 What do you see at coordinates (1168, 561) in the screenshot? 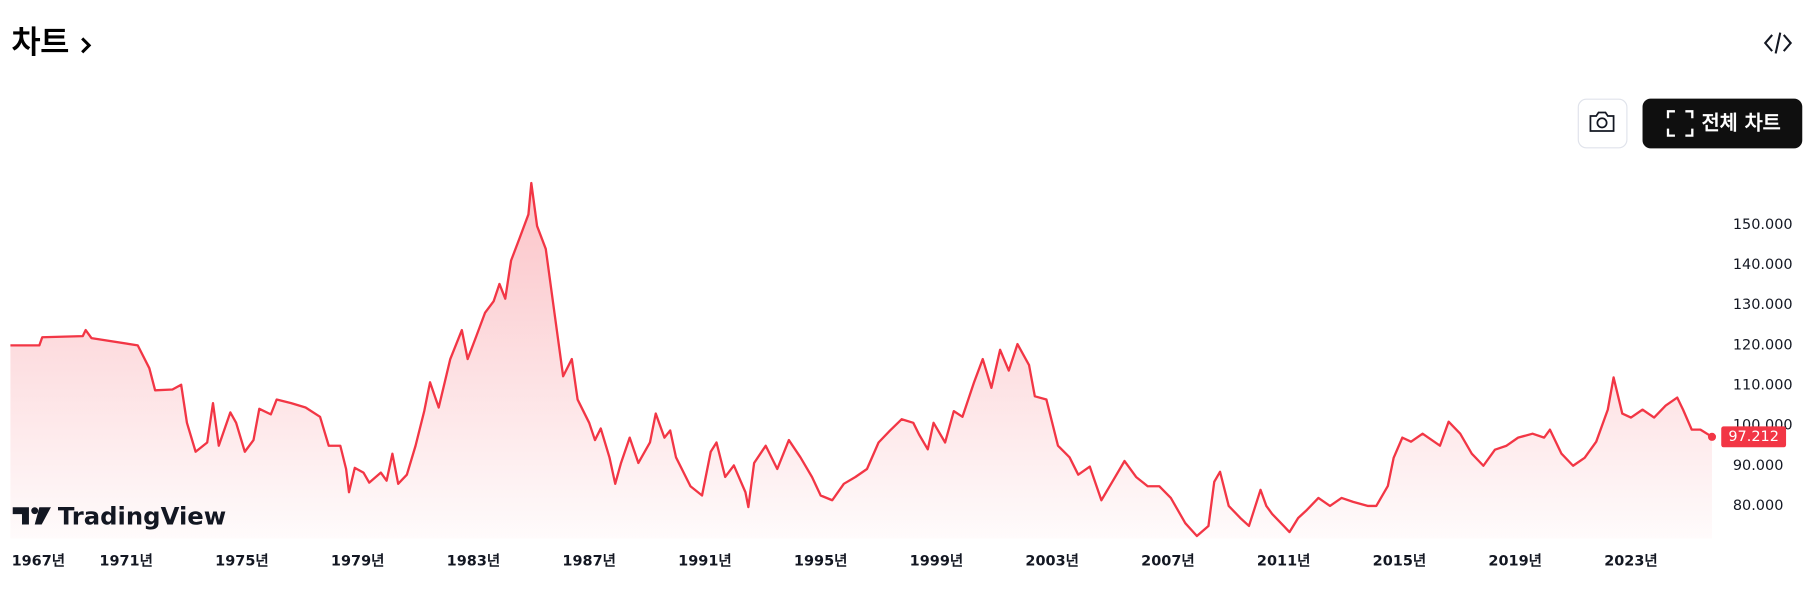
I see `x-tick-label: 2007년` at bounding box center [1168, 561].